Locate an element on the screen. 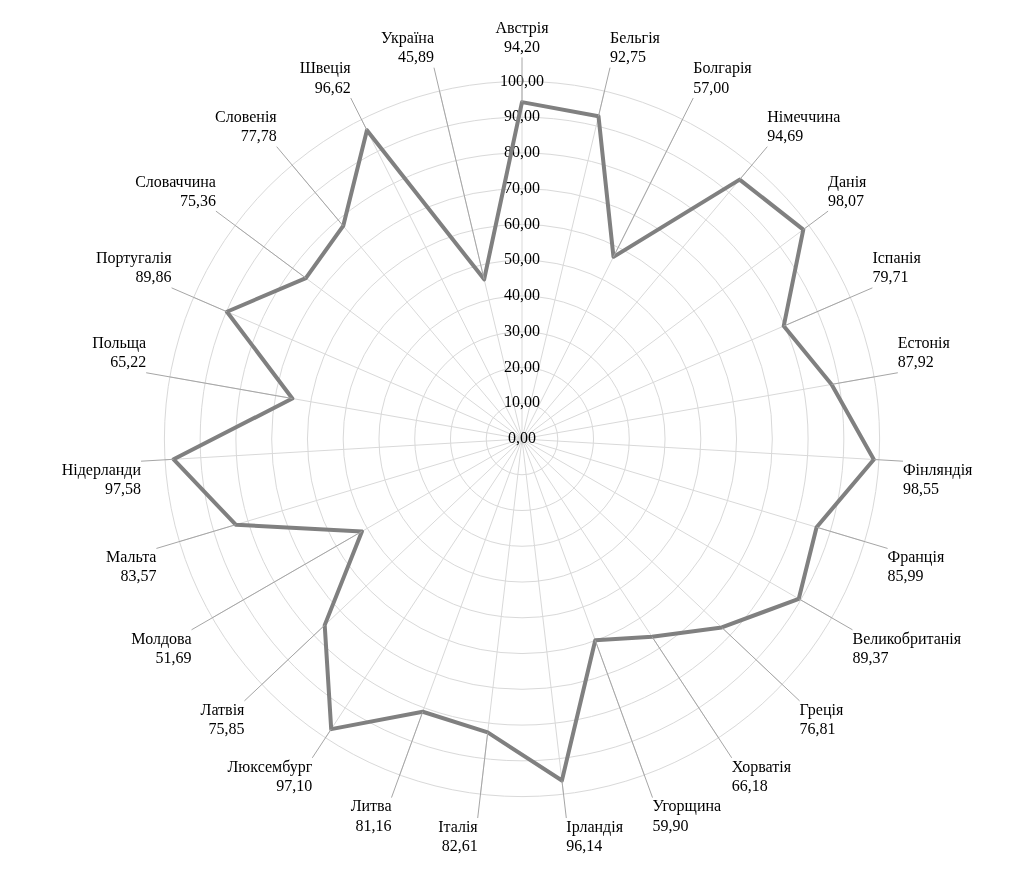 The height and width of the screenshot is (876, 1035). y-tick-label: 0,00 is located at coordinates (522, 438).